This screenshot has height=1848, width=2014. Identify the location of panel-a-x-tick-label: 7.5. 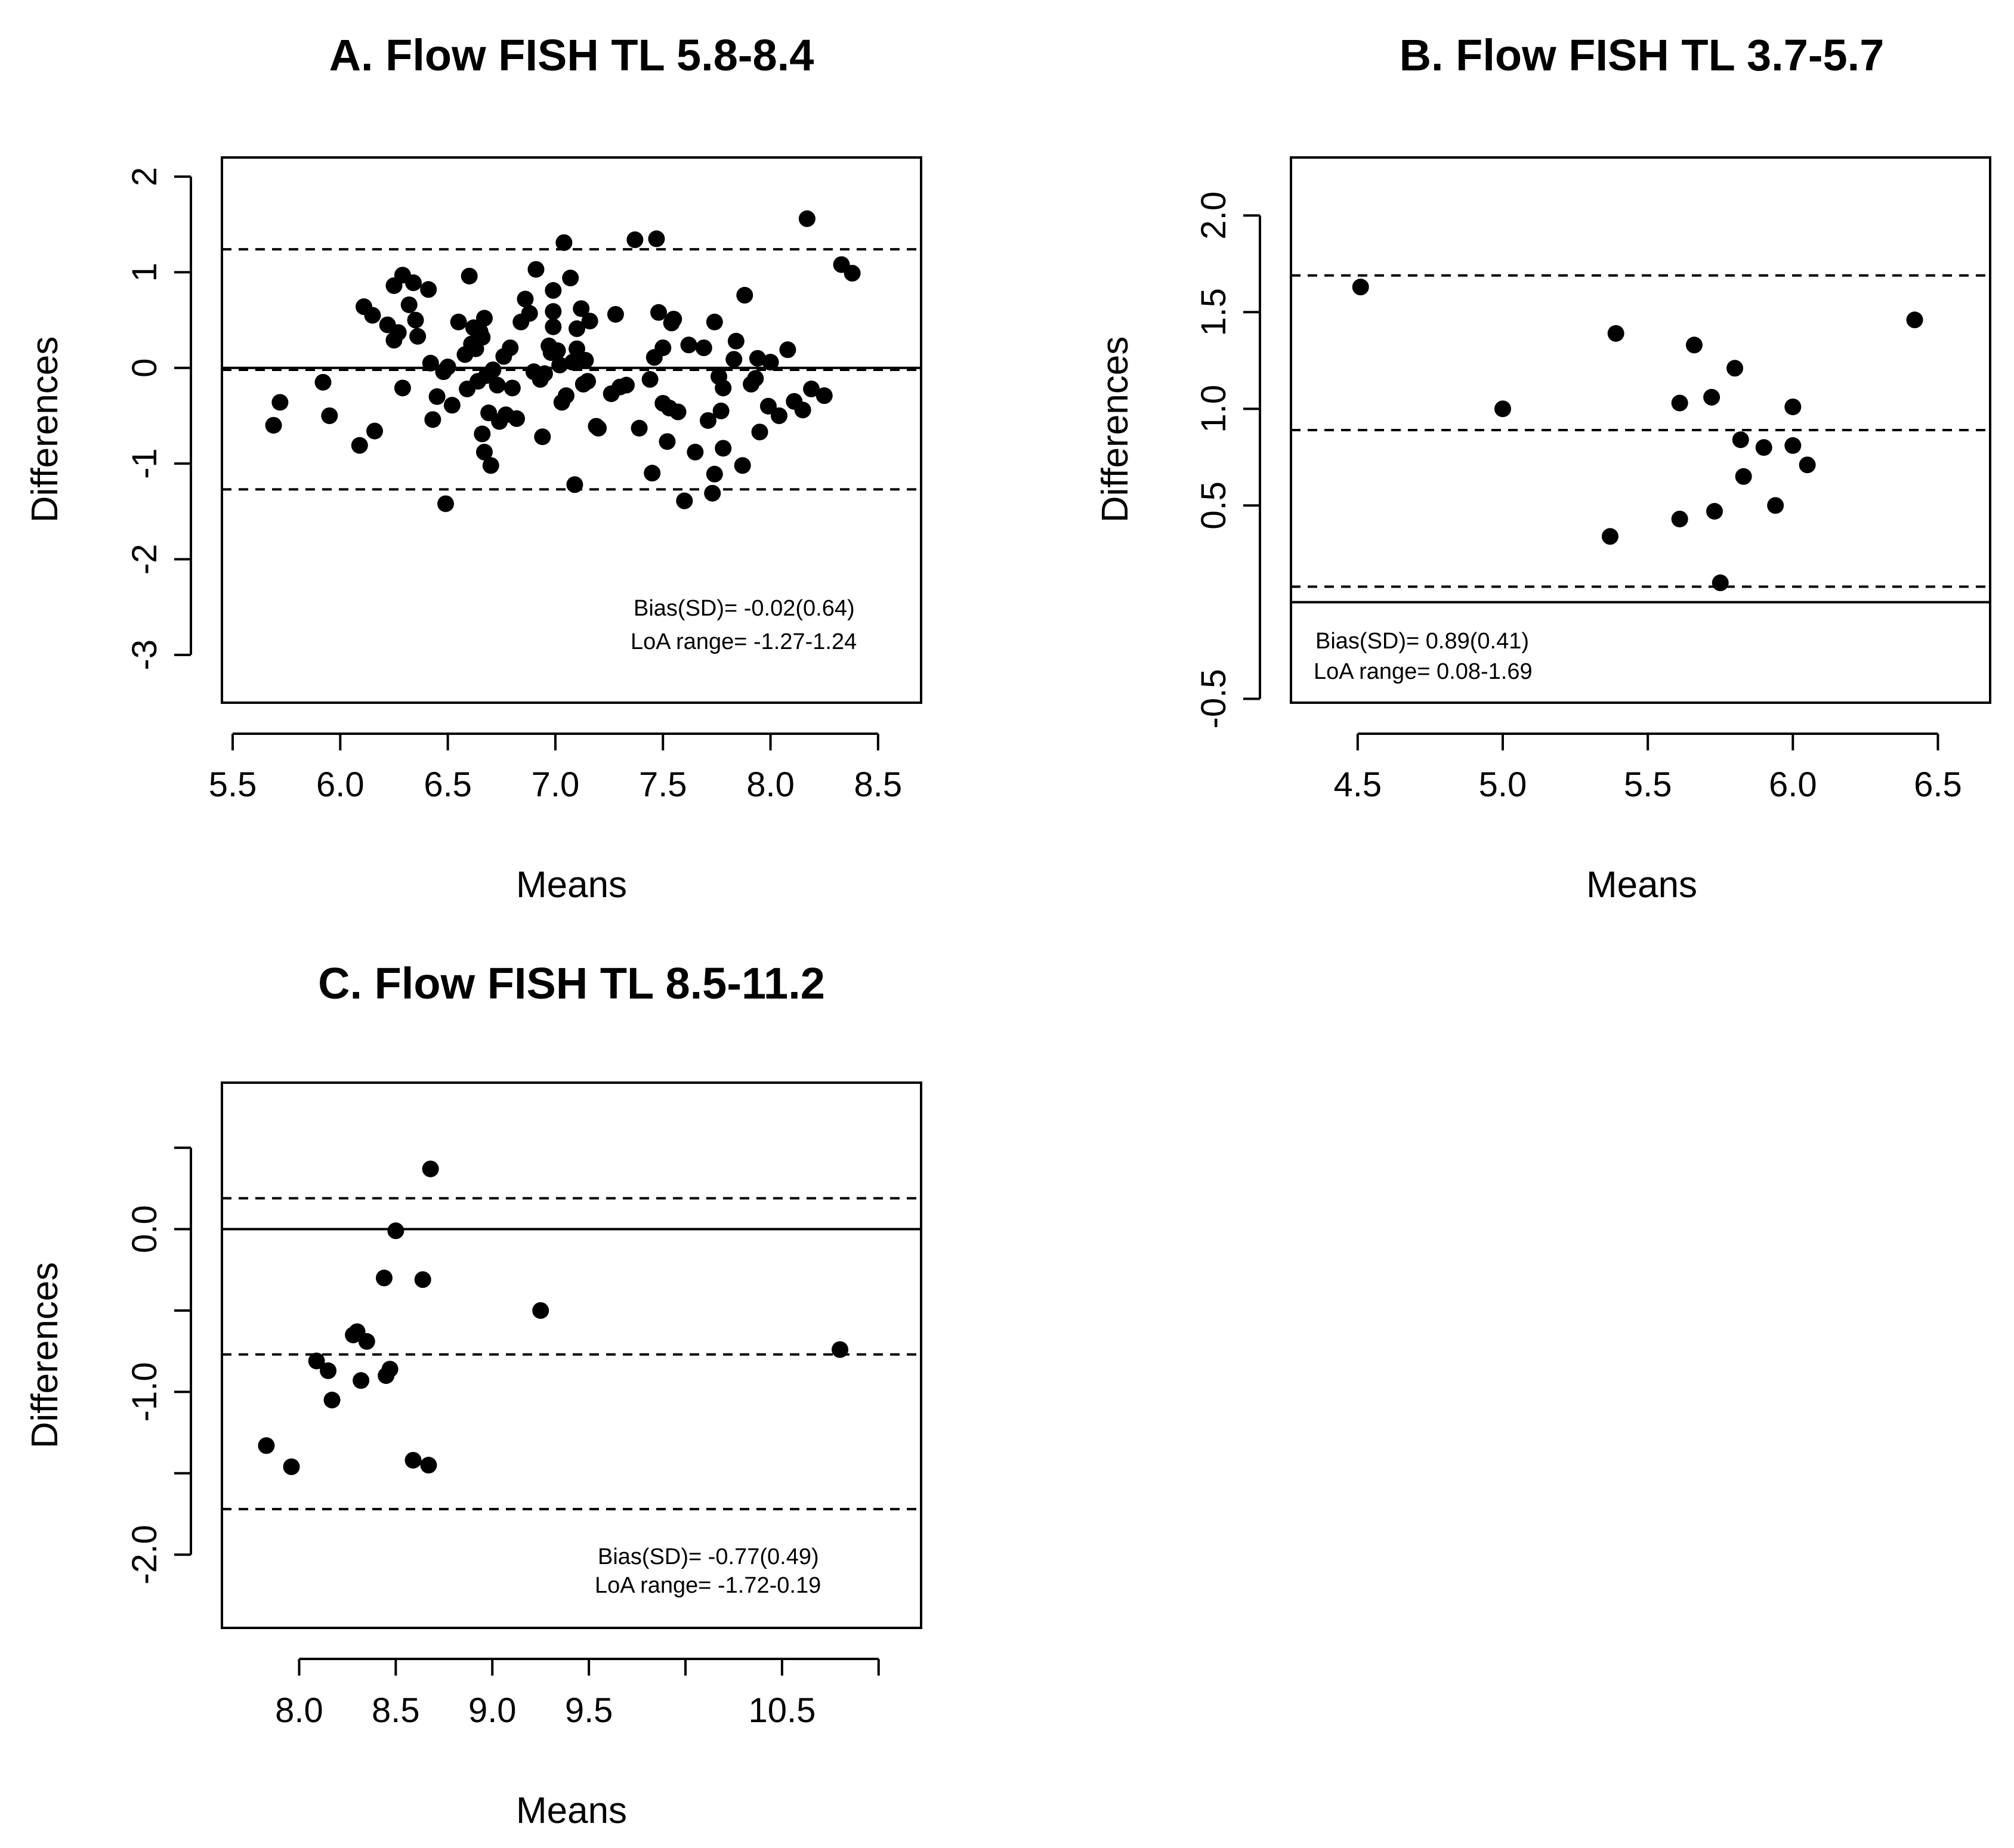
(663, 784).